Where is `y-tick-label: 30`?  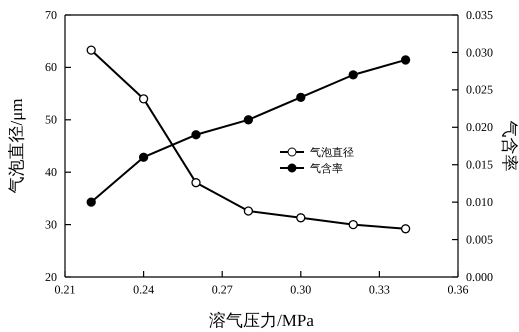 y-tick-label: 30 is located at coordinates (51, 224).